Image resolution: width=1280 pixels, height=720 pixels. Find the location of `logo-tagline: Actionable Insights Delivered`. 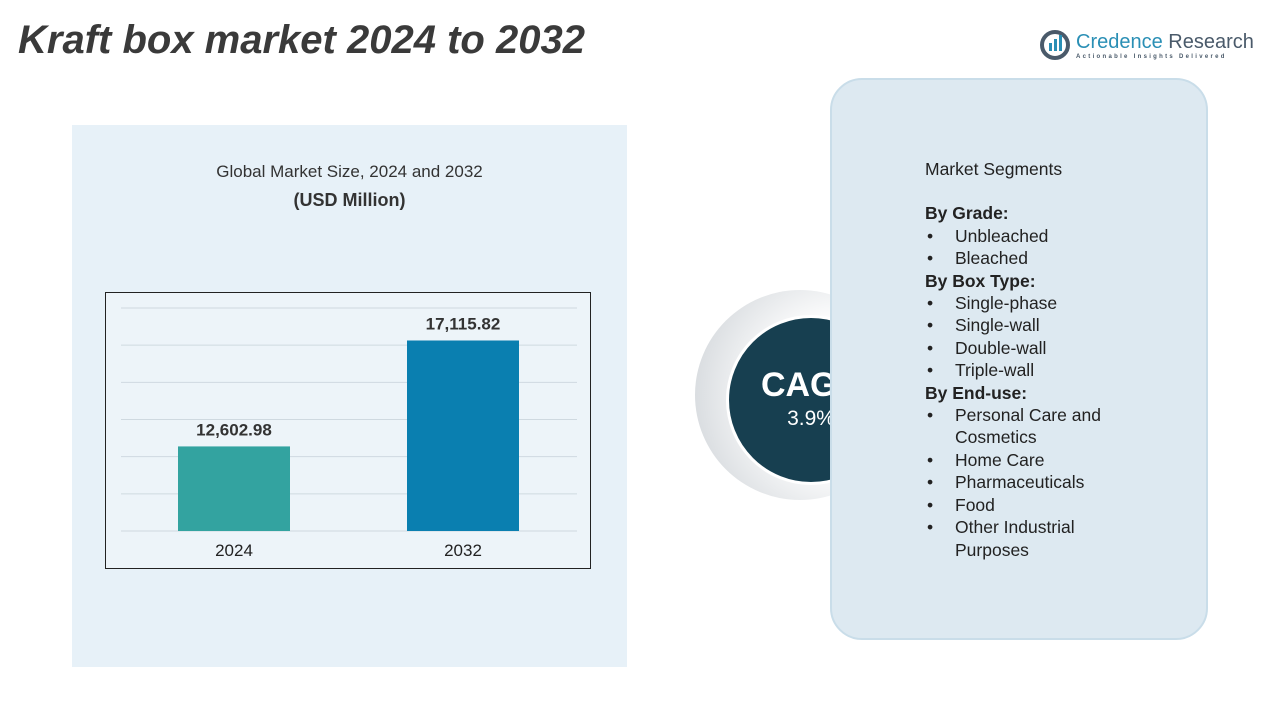

logo-tagline: Actionable Insights Delivered is located at coordinates (1151, 56).